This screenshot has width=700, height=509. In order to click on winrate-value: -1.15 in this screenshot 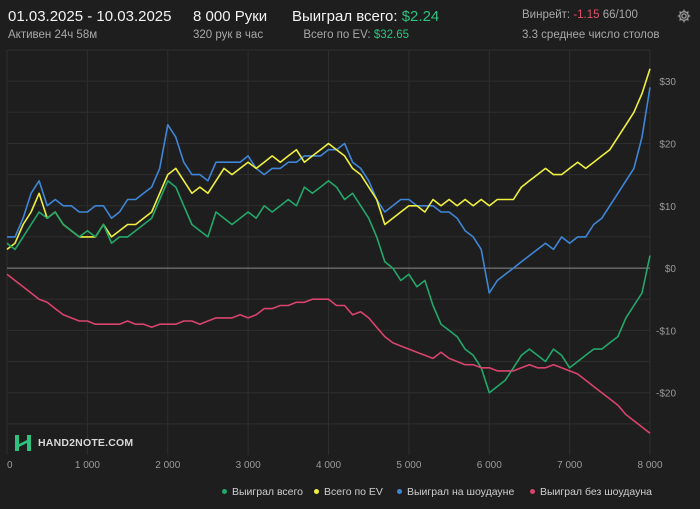, I will do `click(586, 15)`.